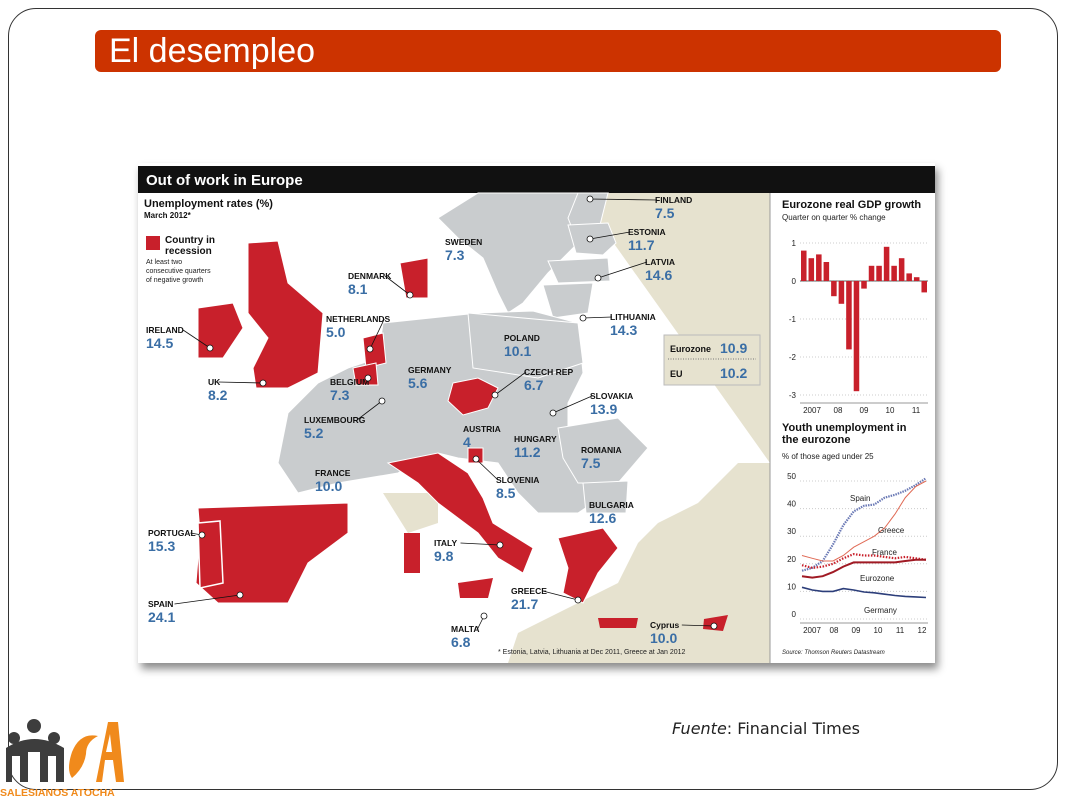 The image size is (1066, 805). What do you see at coordinates (349, 382) in the screenshot?
I see `country-name-label: BELGIUM` at bounding box center [349, 382].